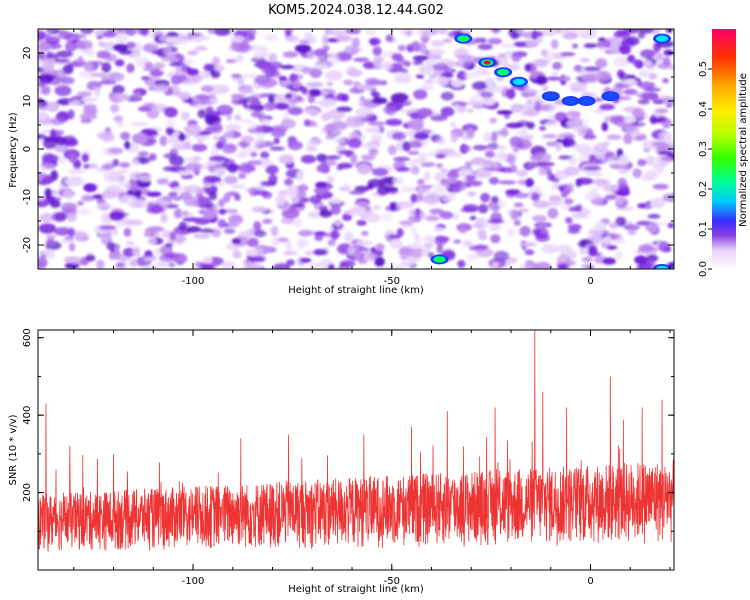  I want to click on y-tick-label: 200, so click(27, 492).